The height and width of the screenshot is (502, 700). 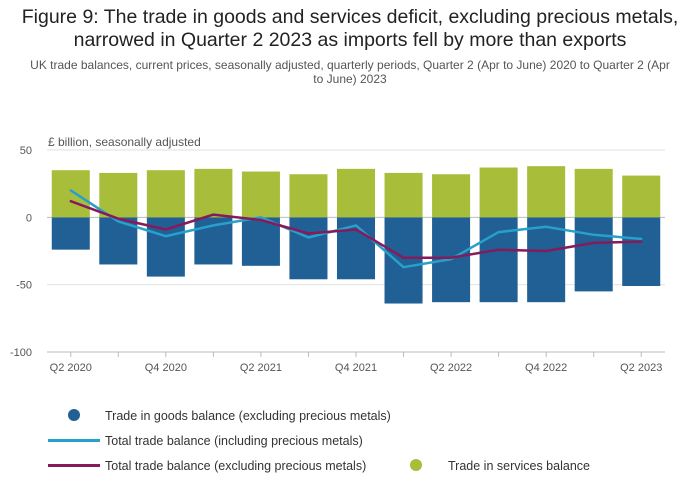 I want to click on x-tick-label: Q2 2023, so click(x=641, y=368).